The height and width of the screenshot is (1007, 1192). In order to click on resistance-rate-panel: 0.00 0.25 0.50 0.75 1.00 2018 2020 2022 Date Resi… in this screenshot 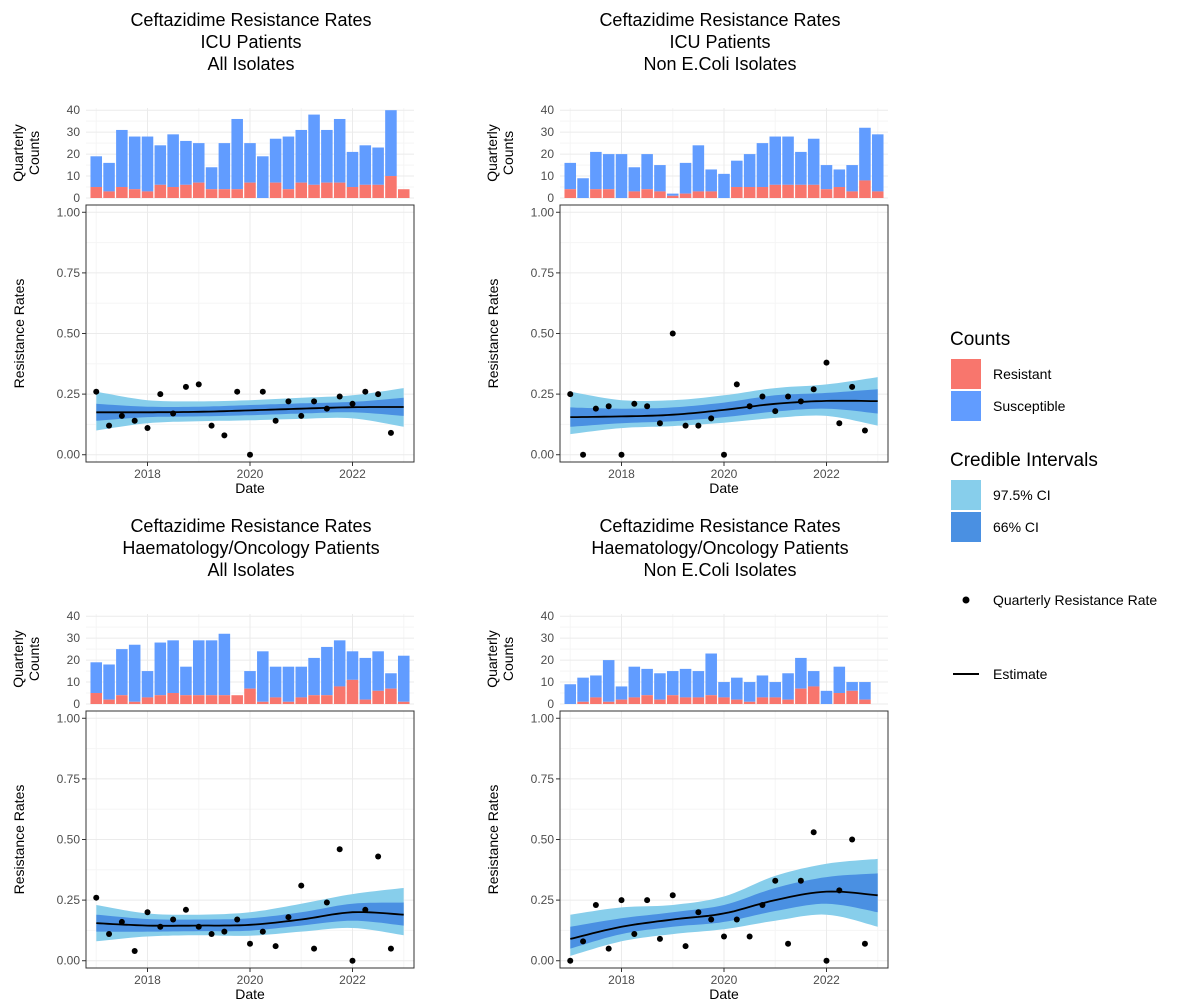, I will do `click(213, 350)`.